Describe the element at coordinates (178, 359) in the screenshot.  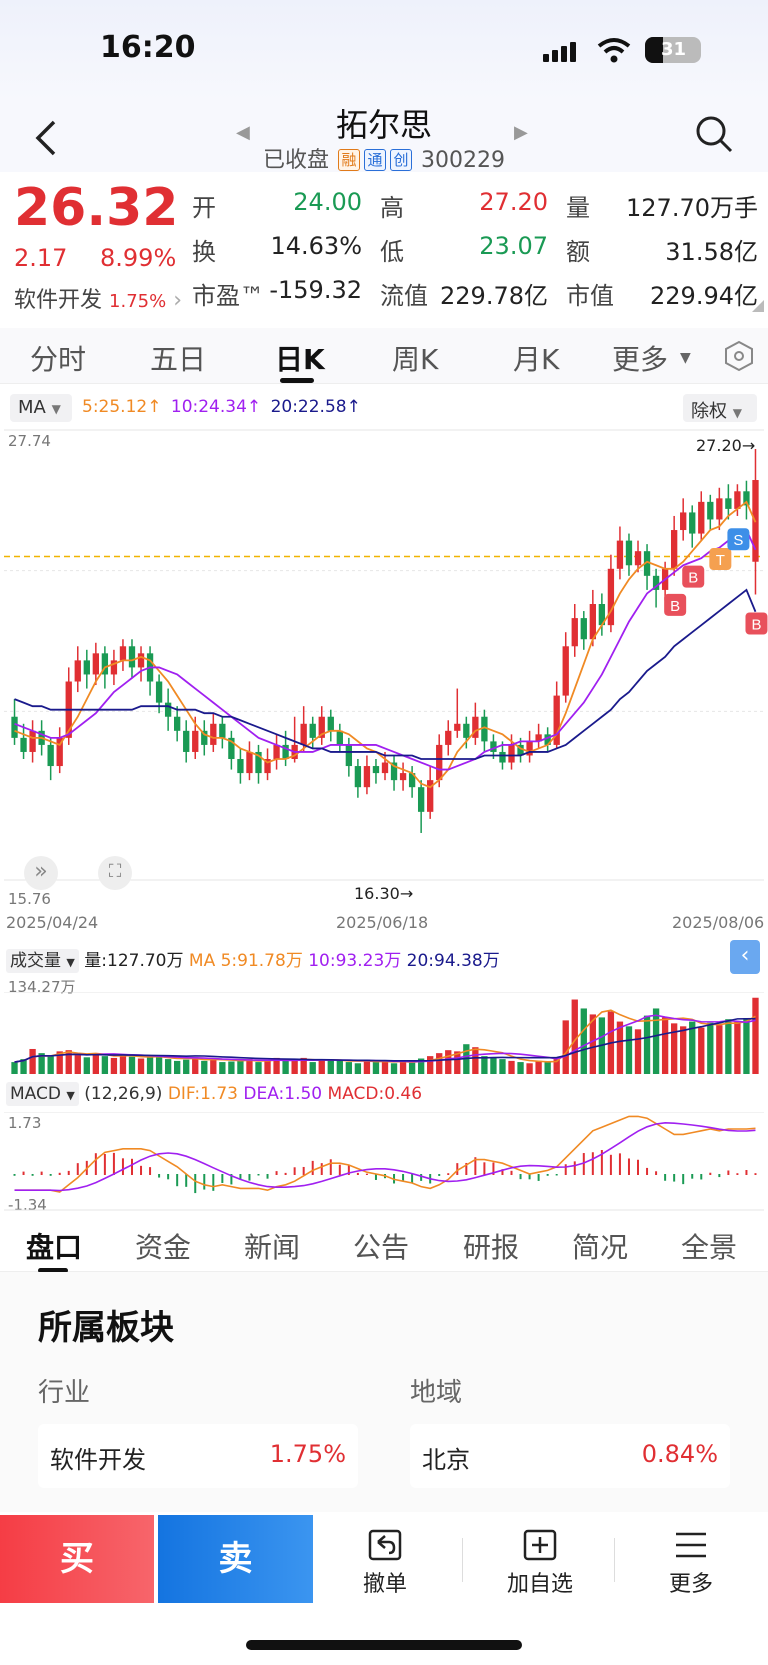
I see `tab-period: 五日` at that location.